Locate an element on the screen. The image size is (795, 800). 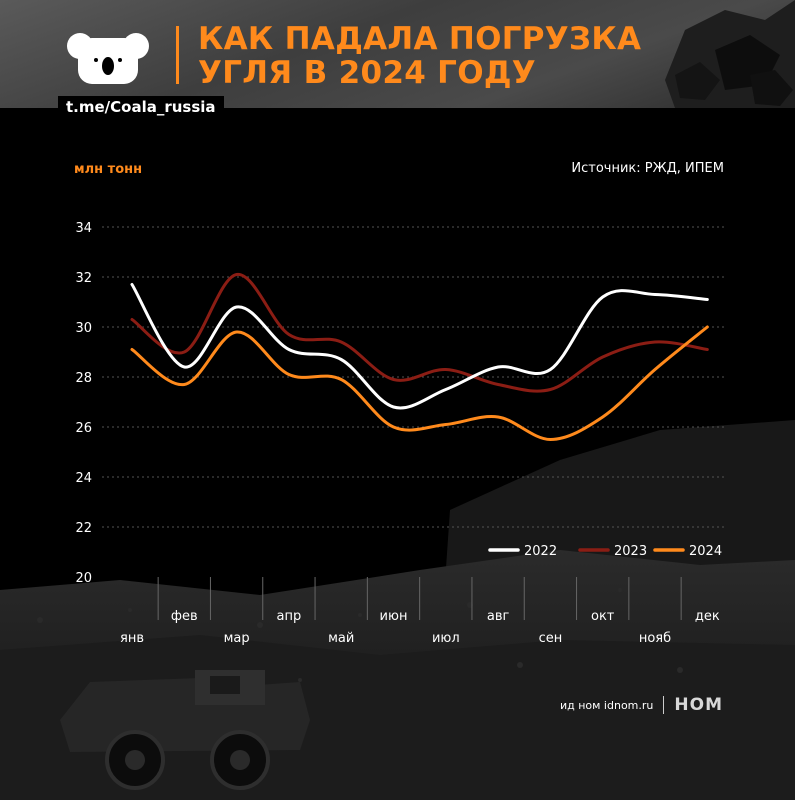
footer: ид ном idnom.ru НОМ is located at coordinates (641, 705).